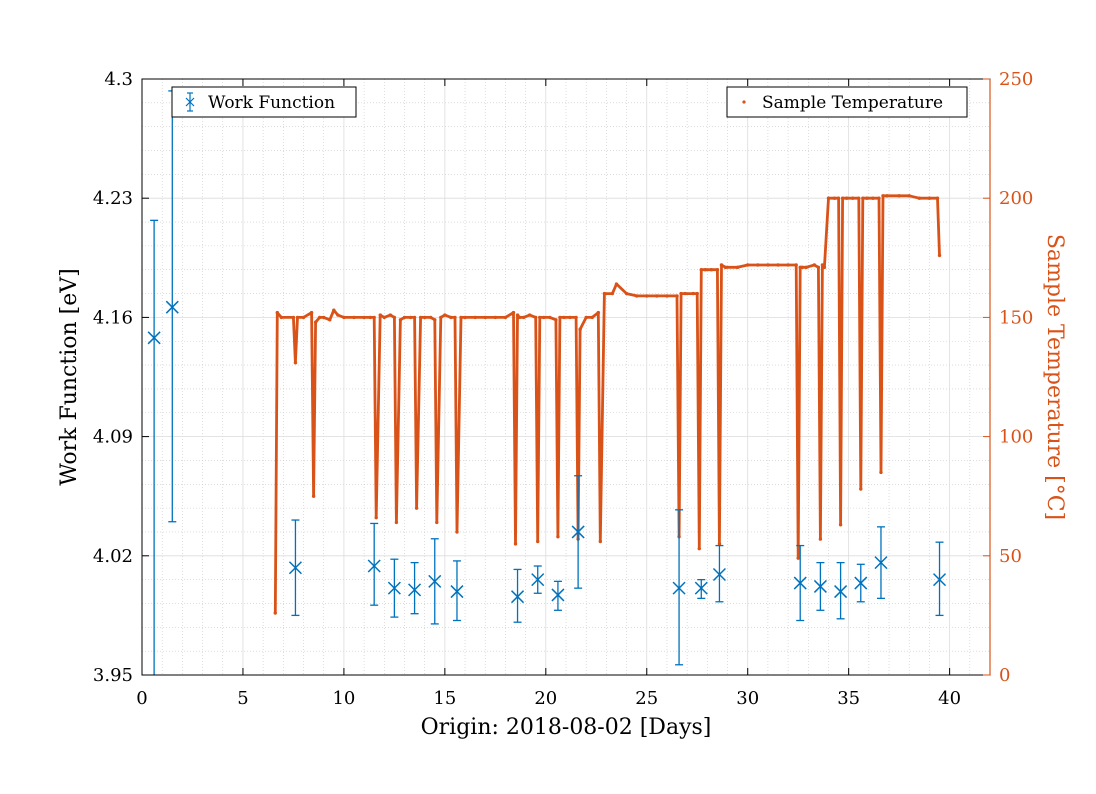 The width and height of the screenshot is (1096, 794). Describe the element at coordinates (242, 698) in the screenshot. I see `x-tick-label: 5` at that location.